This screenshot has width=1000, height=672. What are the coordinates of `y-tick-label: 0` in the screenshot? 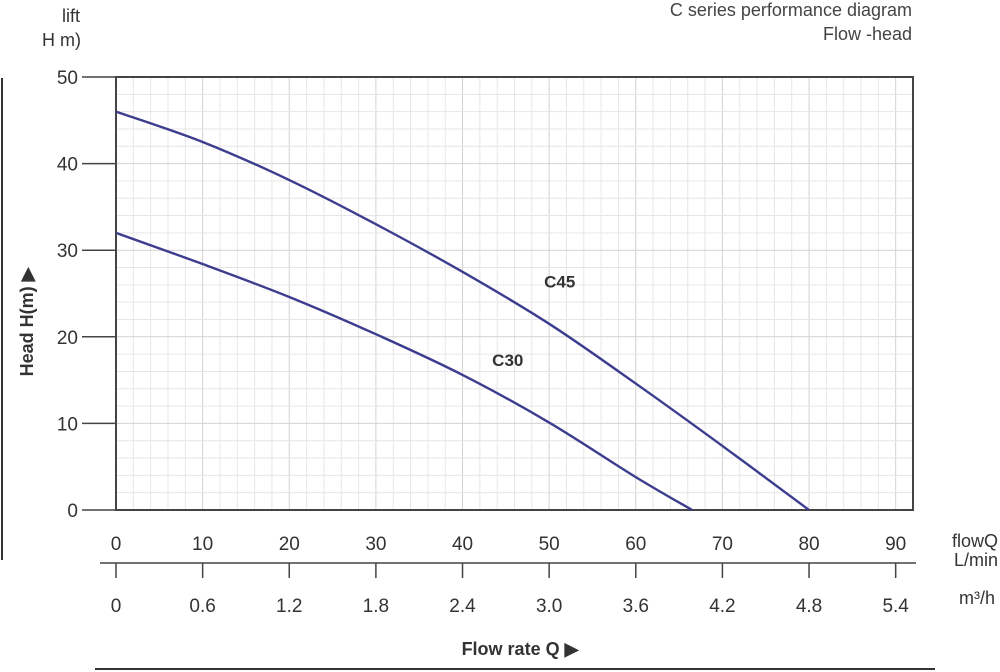 It's located at (72, 511).